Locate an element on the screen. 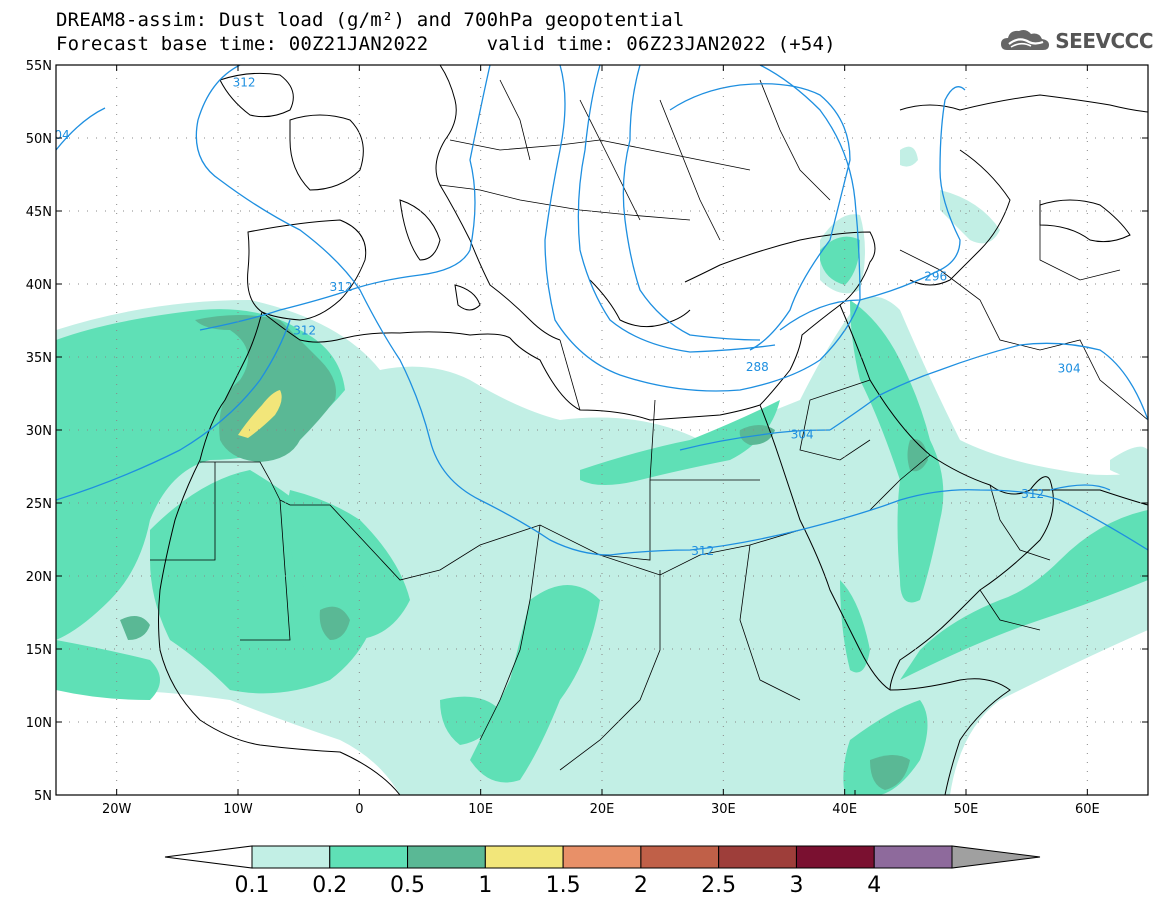 Image resolution: width=1165 pixels, height=907 pixels. colorbar-over-arrow is located at coordinates (996, 857).